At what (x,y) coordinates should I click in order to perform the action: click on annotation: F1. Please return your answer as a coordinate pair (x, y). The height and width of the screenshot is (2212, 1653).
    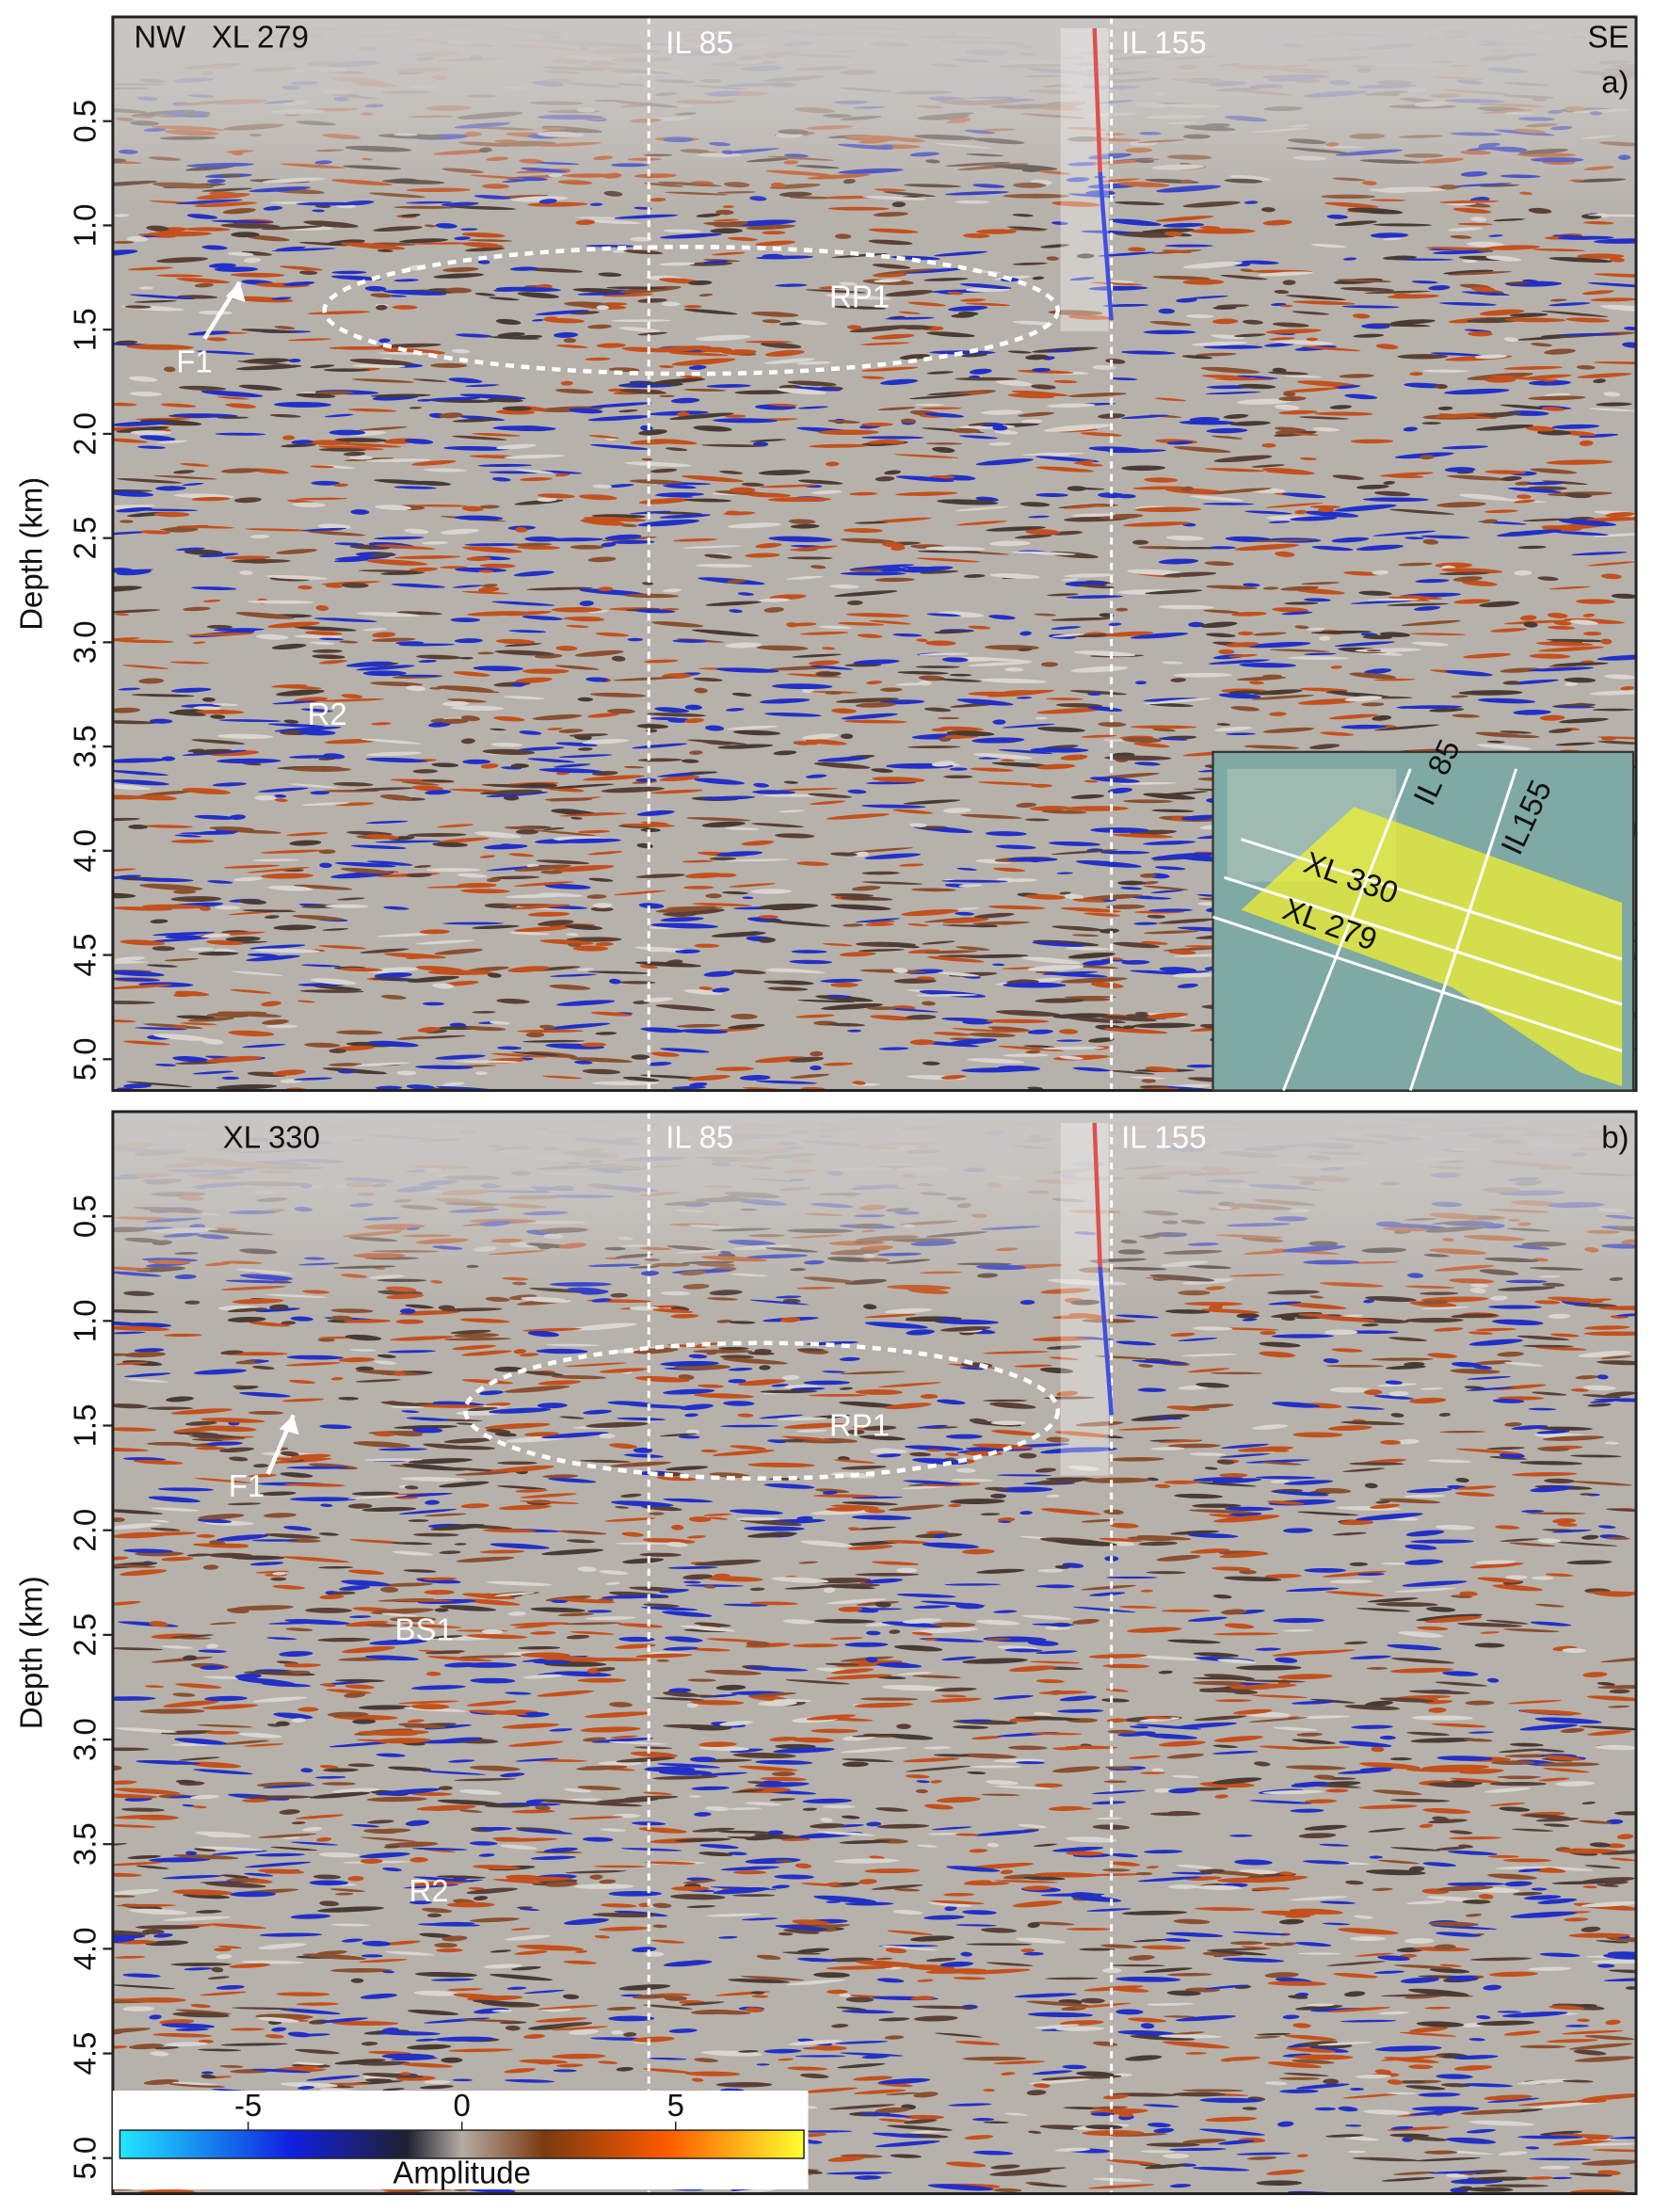
    Looking at the image, I should click on (194, 361).